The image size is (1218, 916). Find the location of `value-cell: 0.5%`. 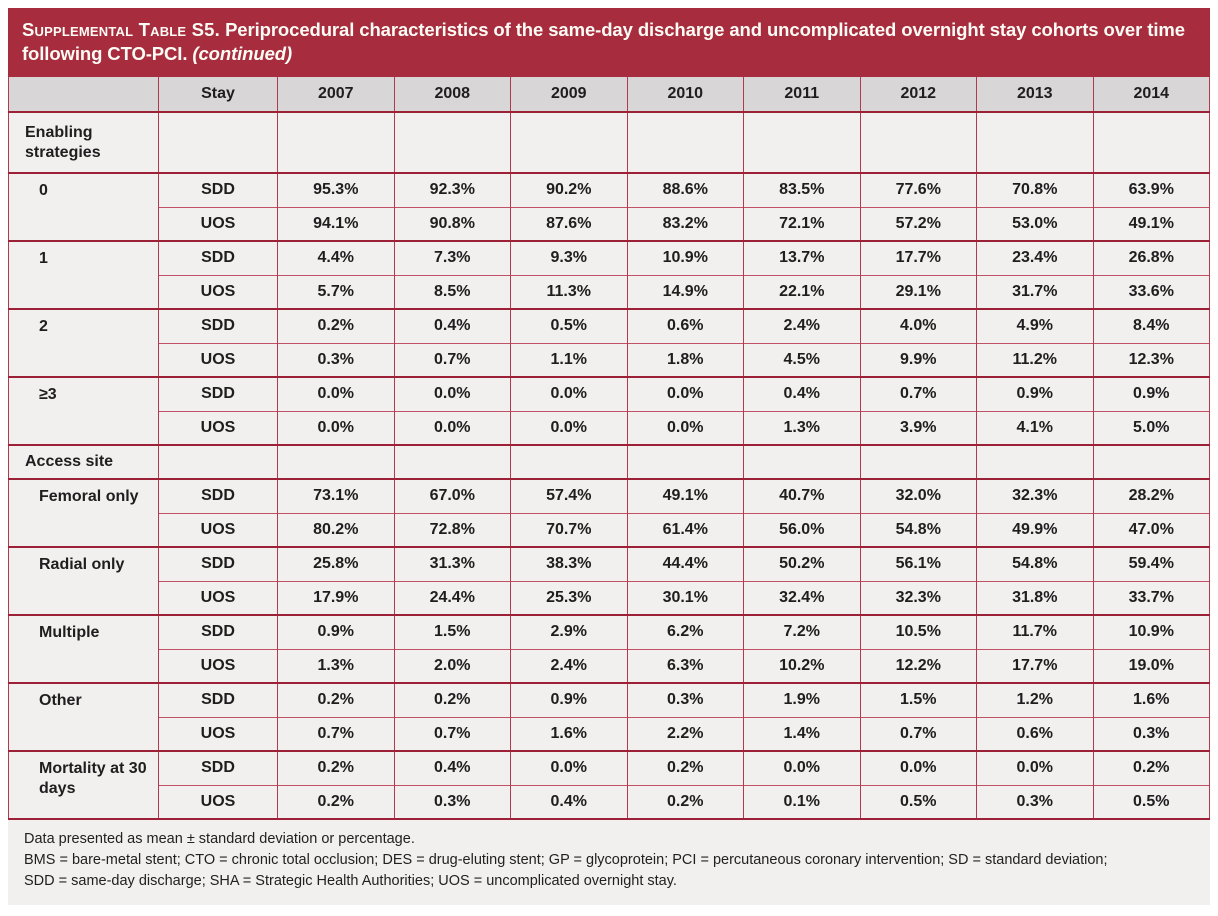

value-cell: 0.5% is located at coordinates (569, 325).